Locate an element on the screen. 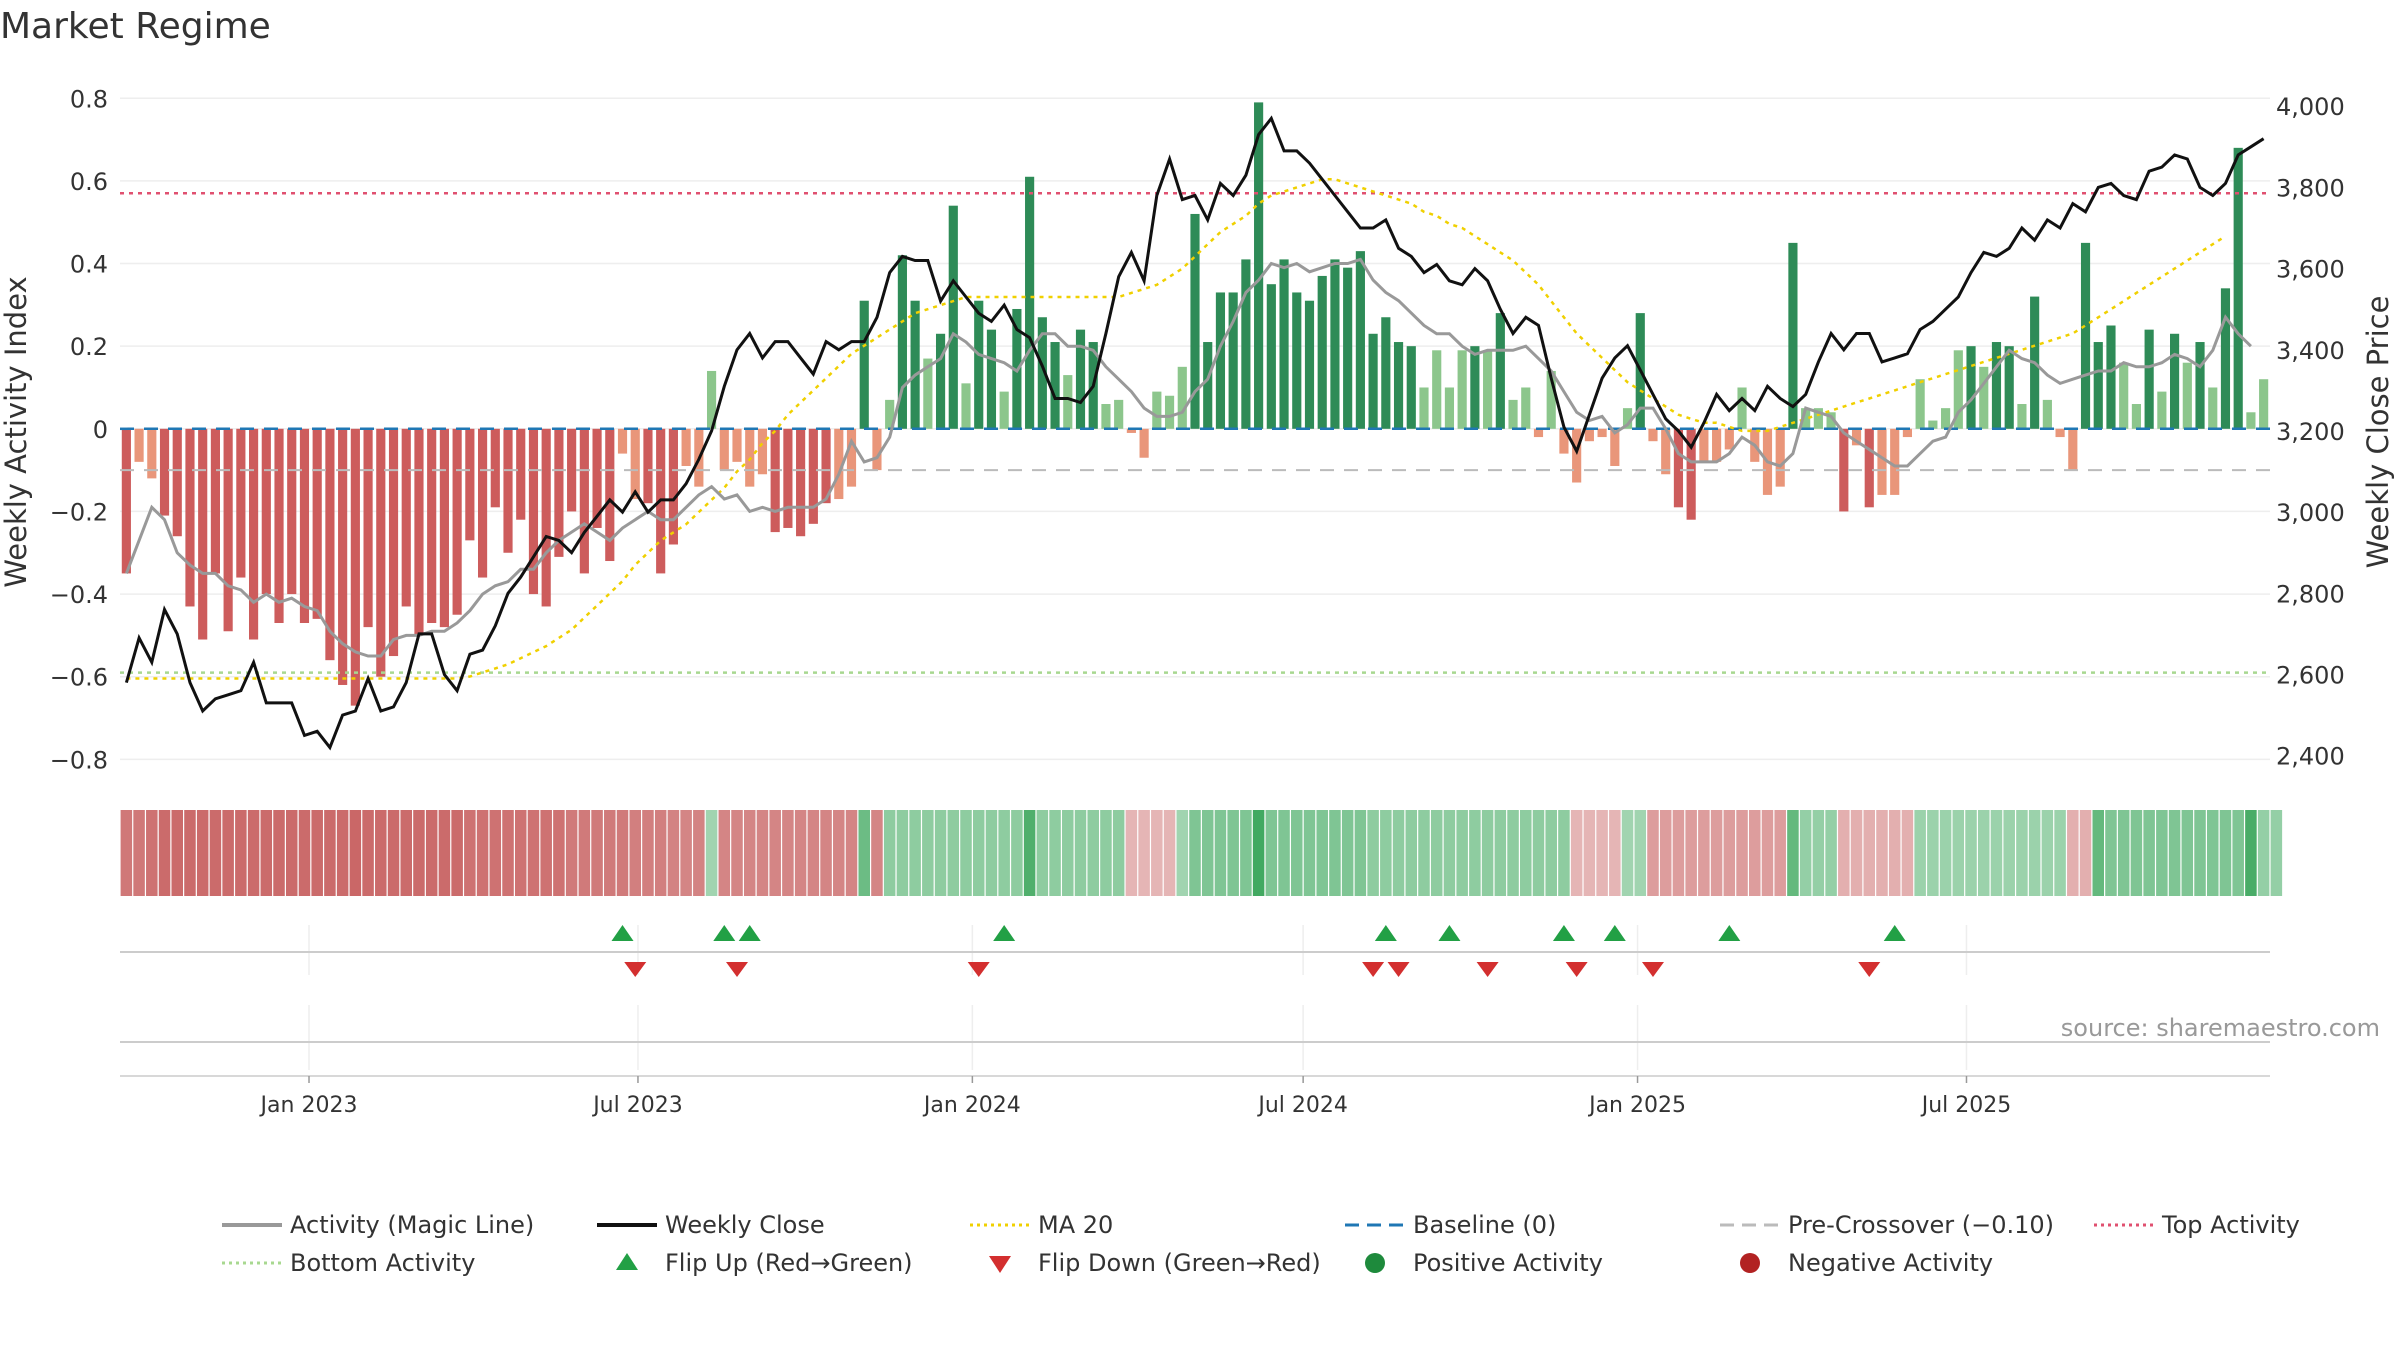  right-tick-label: 4,000 is located at coordinates (2310, 107).